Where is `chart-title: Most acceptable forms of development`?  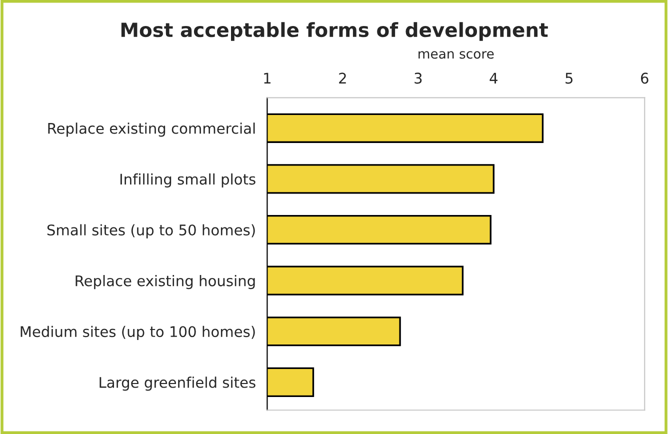
chart-title: Most acceptable forms of development is located at coordinates (334, 31).